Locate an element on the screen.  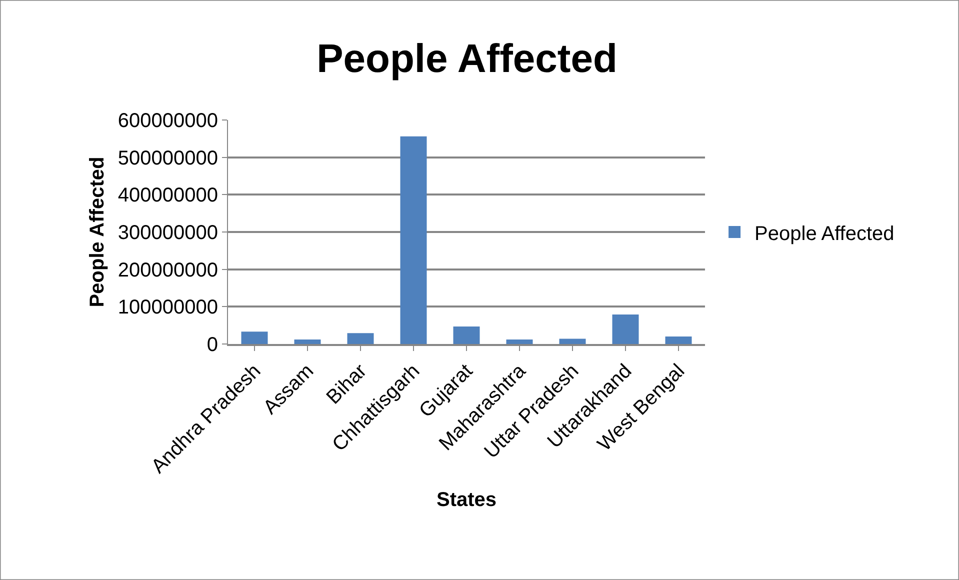
y-axis-title: People Affected is located at coordinates (97, 232).